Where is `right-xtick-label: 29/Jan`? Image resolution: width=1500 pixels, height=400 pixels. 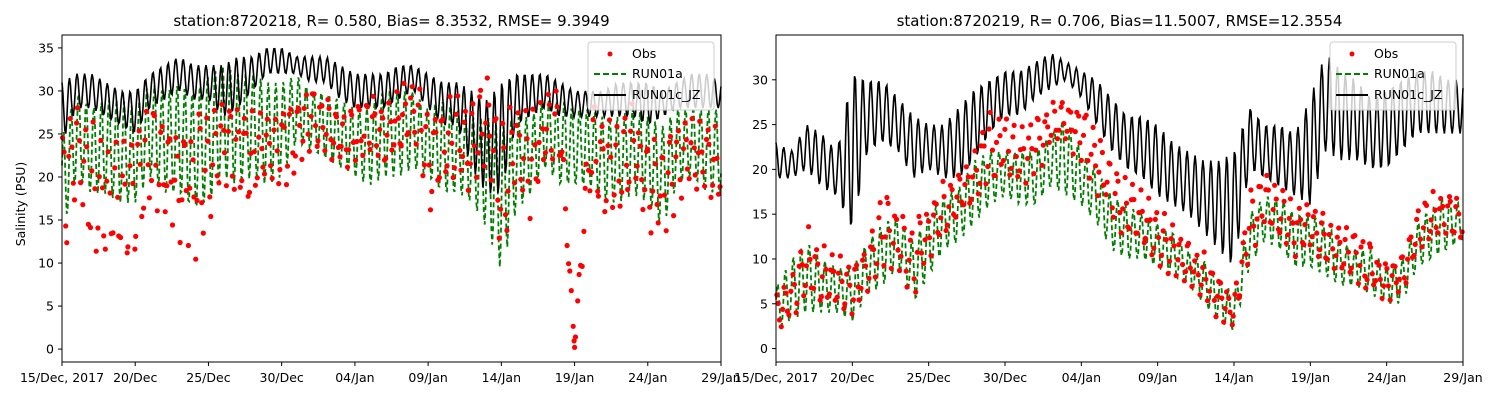 right-xtick-label: 29/Jan is located at coordinates (1462, 377).